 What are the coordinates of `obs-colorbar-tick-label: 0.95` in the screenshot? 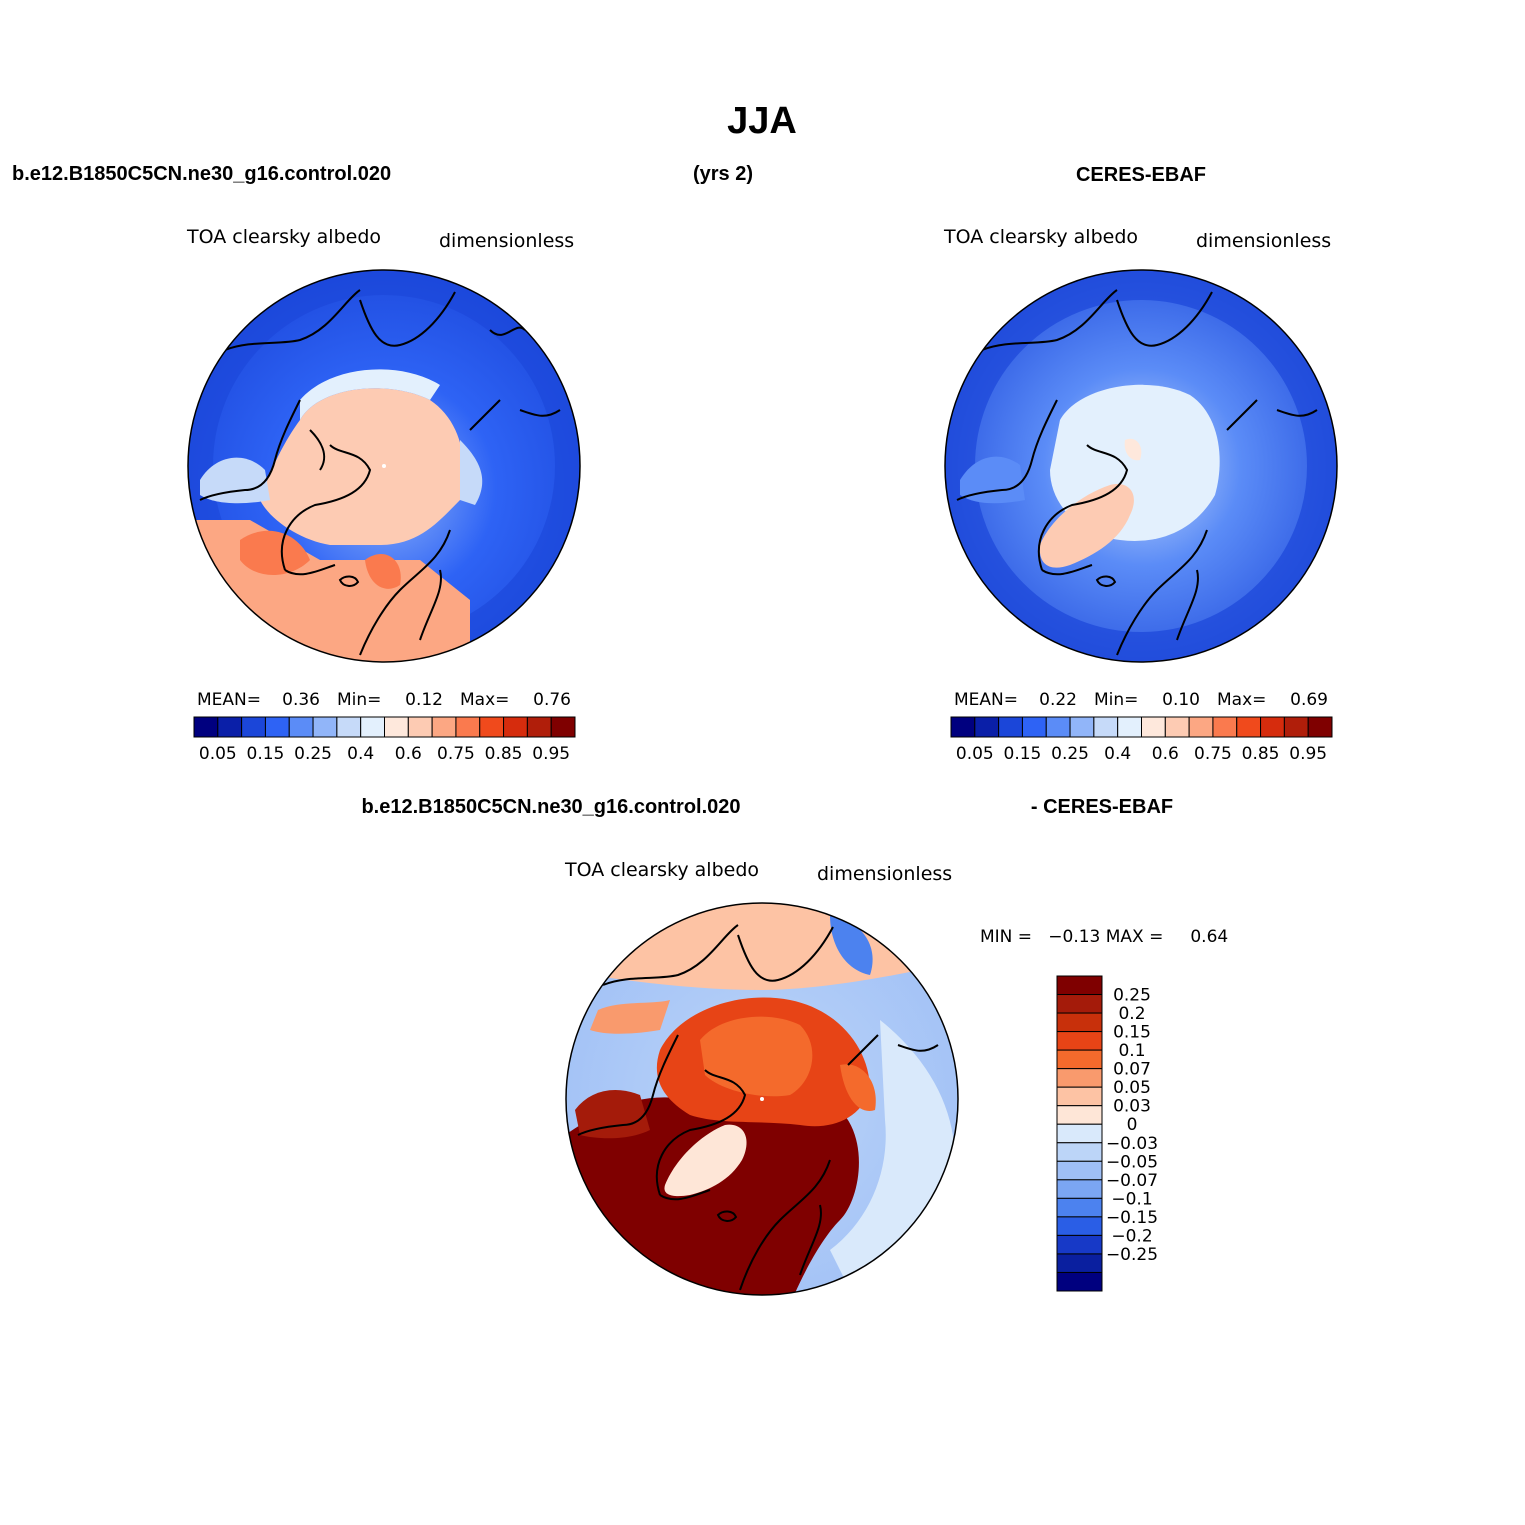 It's located at (1308, 754).